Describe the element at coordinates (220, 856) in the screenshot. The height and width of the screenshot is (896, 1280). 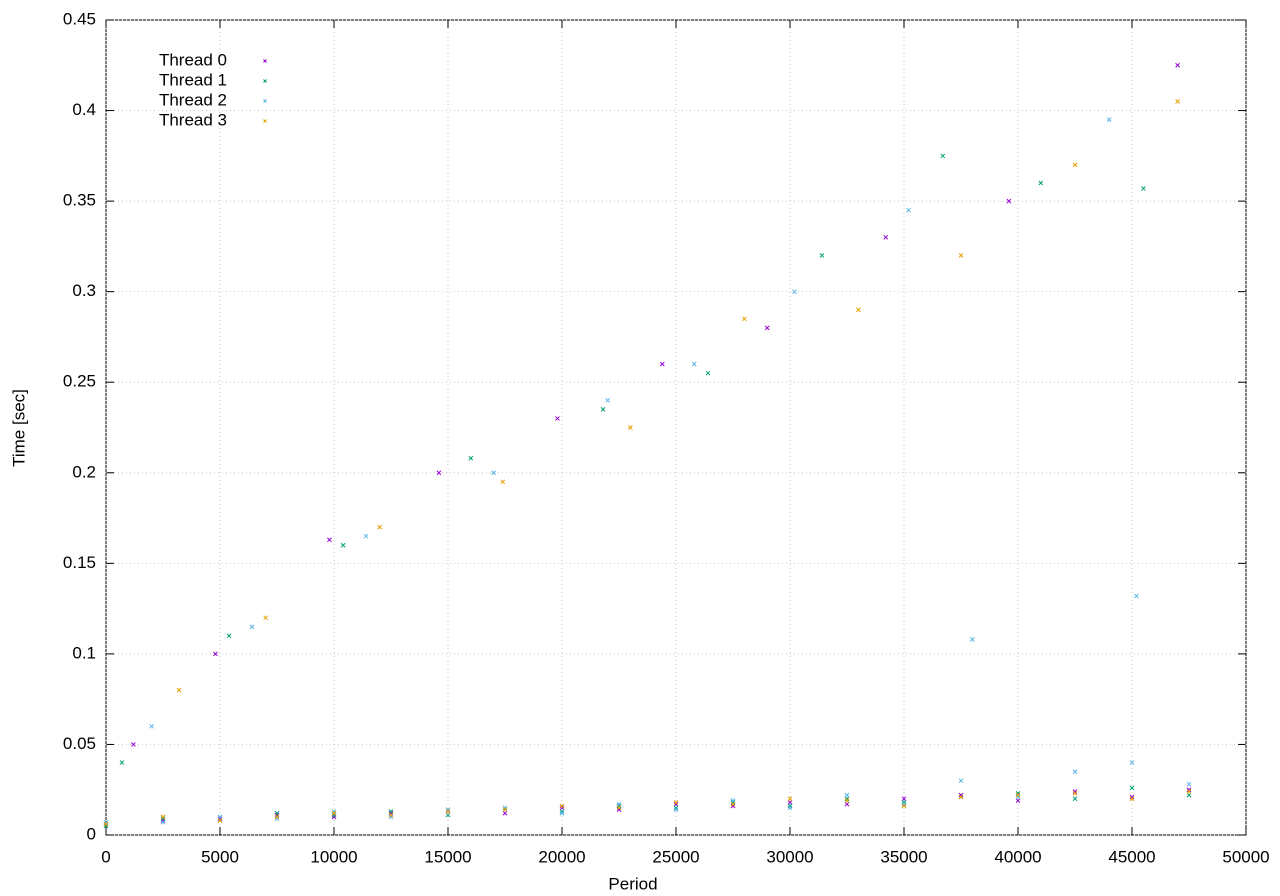
I see `x-tick-label: 5000` at that location.